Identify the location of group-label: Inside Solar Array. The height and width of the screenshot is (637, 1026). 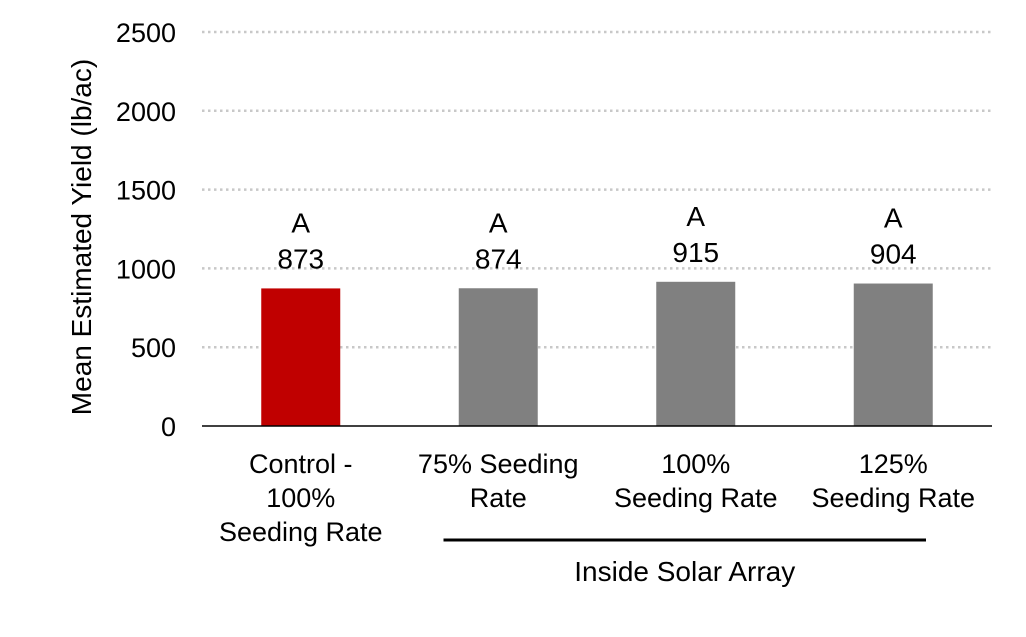
(684, 571).